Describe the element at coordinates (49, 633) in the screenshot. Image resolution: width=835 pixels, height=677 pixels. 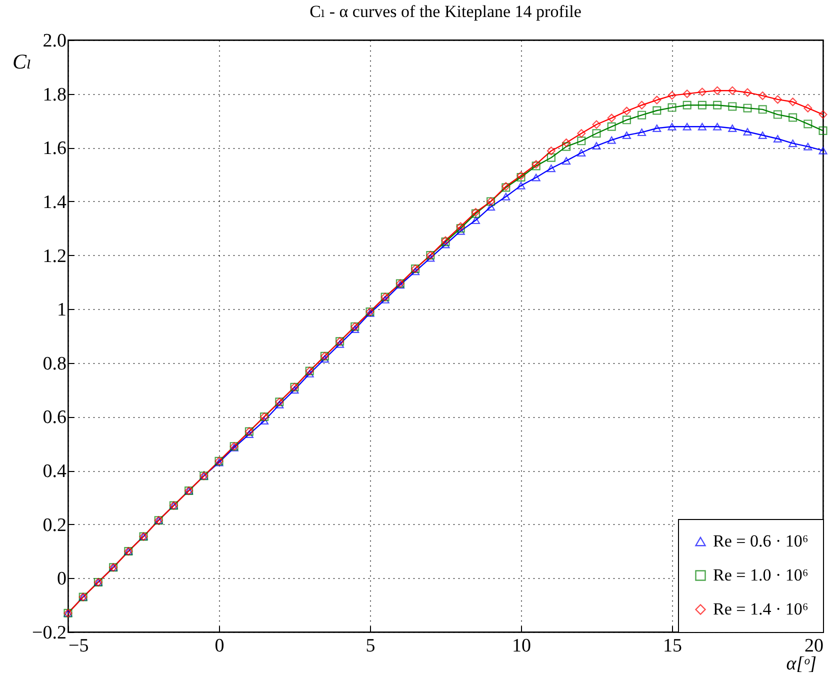
I see `y-tick-label: −0.2` at that location.